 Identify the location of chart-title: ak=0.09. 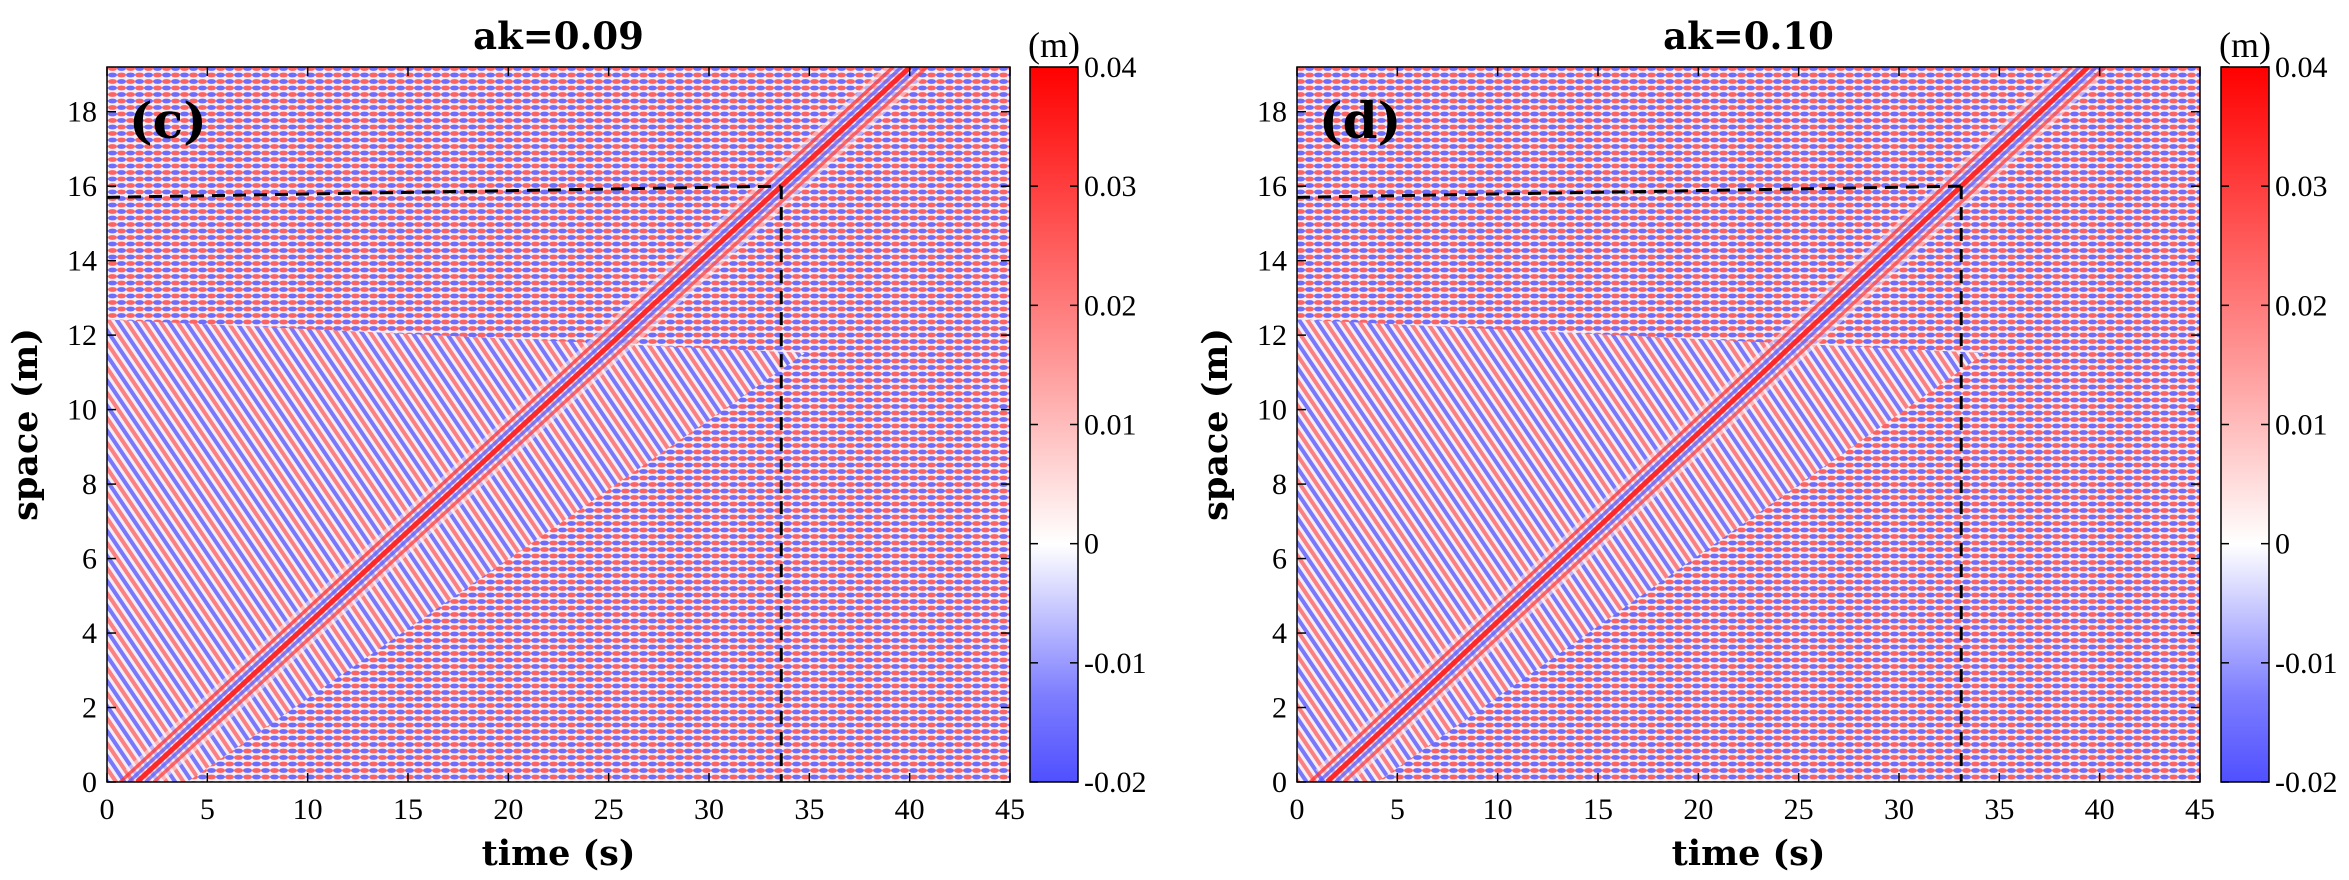
(558, 36).